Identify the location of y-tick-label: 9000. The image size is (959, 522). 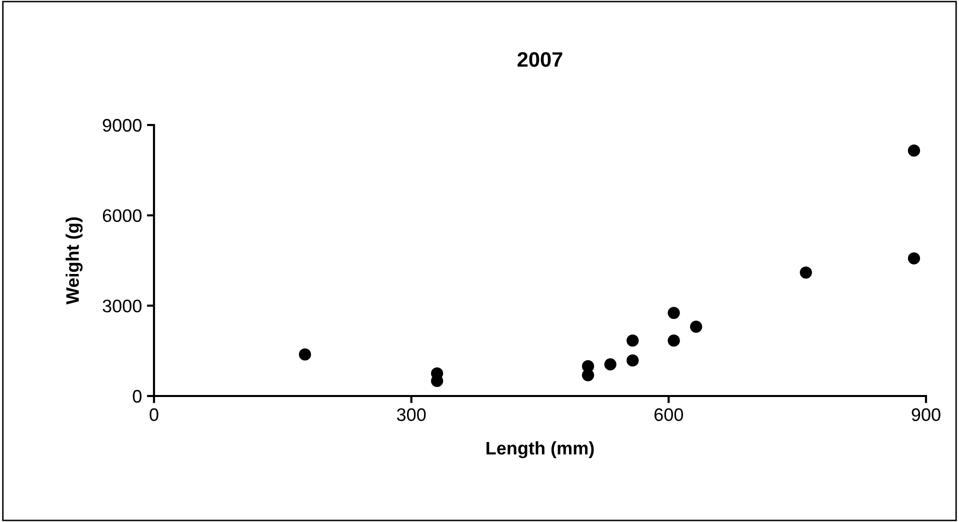
(122, 125).